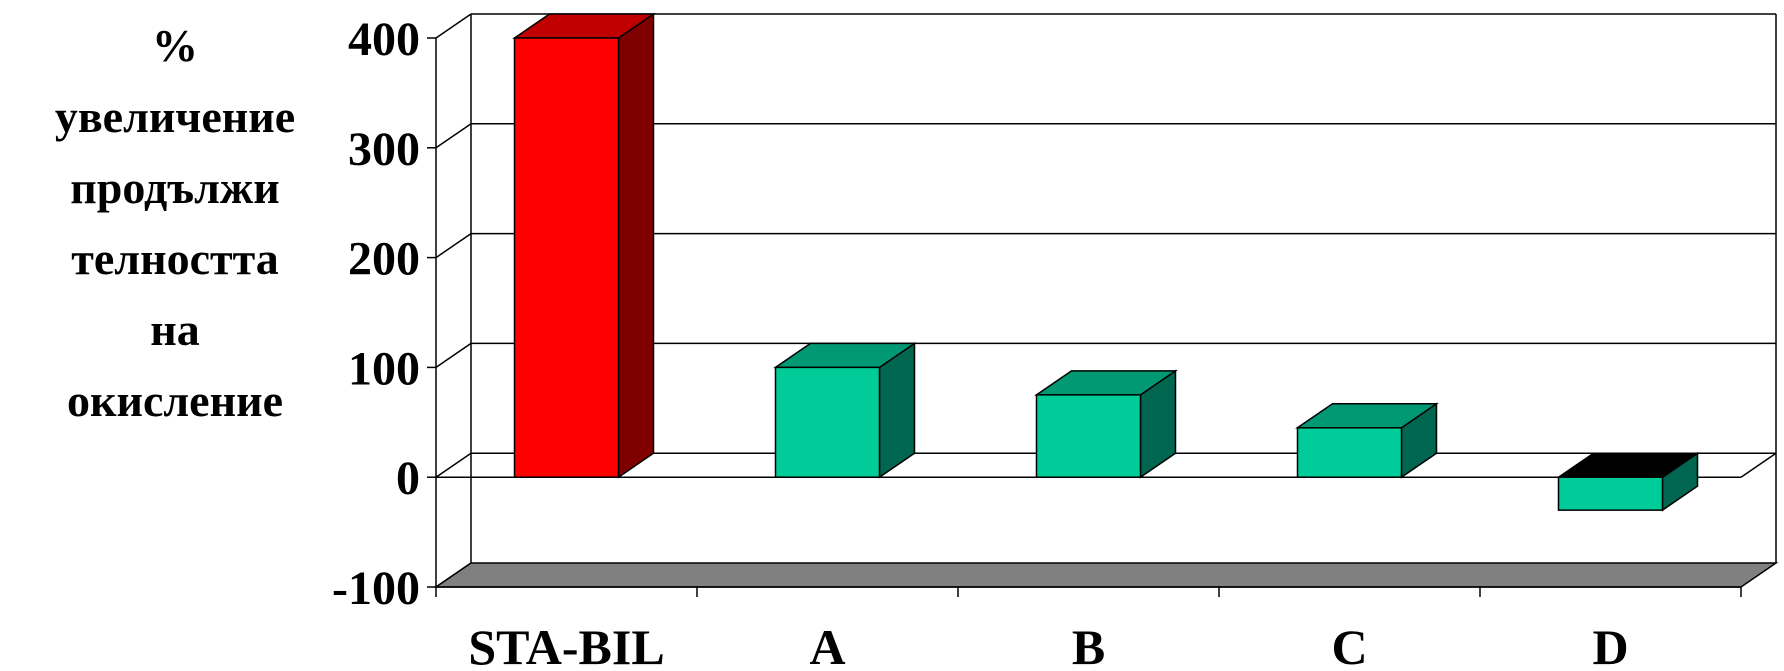 The image size is (1784, 671). What do you see at coordinates (408, 478) in the screenshot?
I see `y-tick-label: 0` at bounding box center [408, 478].